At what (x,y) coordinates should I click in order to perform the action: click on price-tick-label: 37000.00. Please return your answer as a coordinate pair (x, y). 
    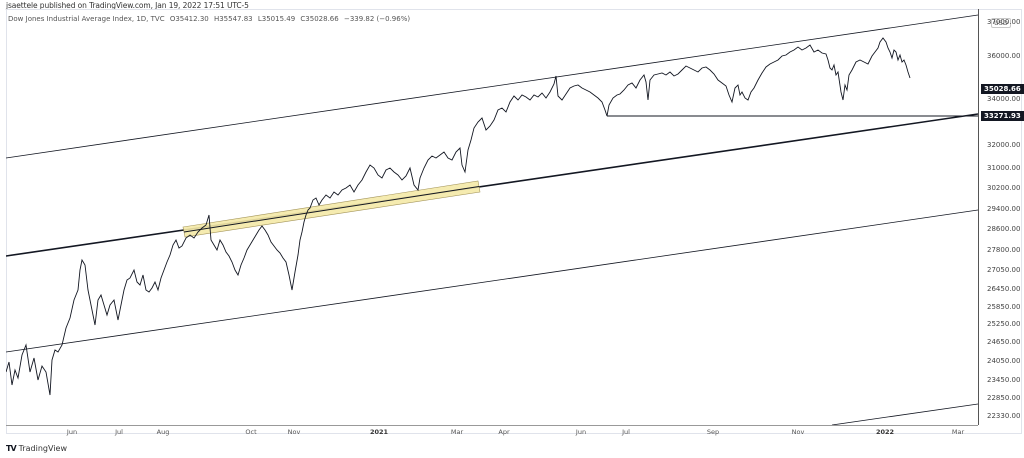
    Looking at the image, I should click on (1004, 22).